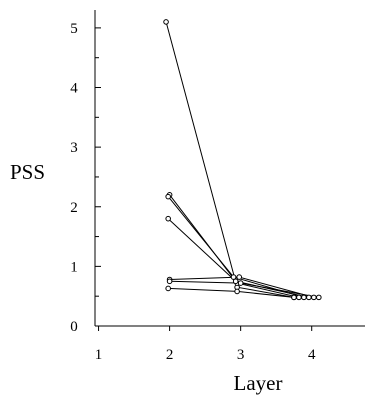 This screenshot has width=368, height=396. I want to click on x-axis-label: Layer, so click(258, 383).